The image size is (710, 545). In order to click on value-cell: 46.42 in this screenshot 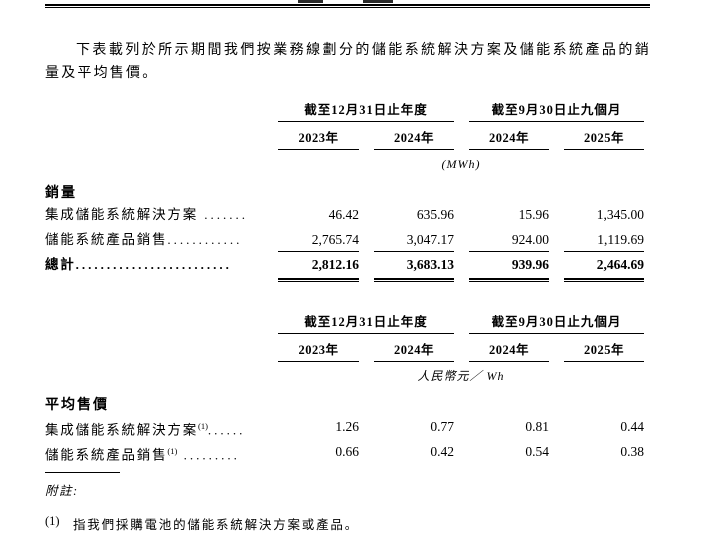, I will do `click(343, 214)`.